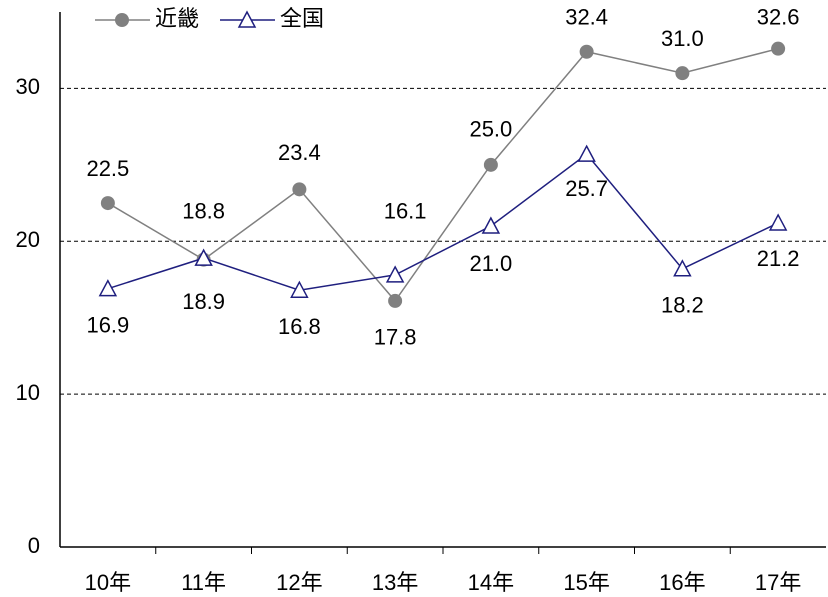 The height and width of the screenshot is (597, 828). What do you see at coordinates (491, 582) in the screenshot?
I see `x-tick-label: 14年` at bounding box center [491, 582].